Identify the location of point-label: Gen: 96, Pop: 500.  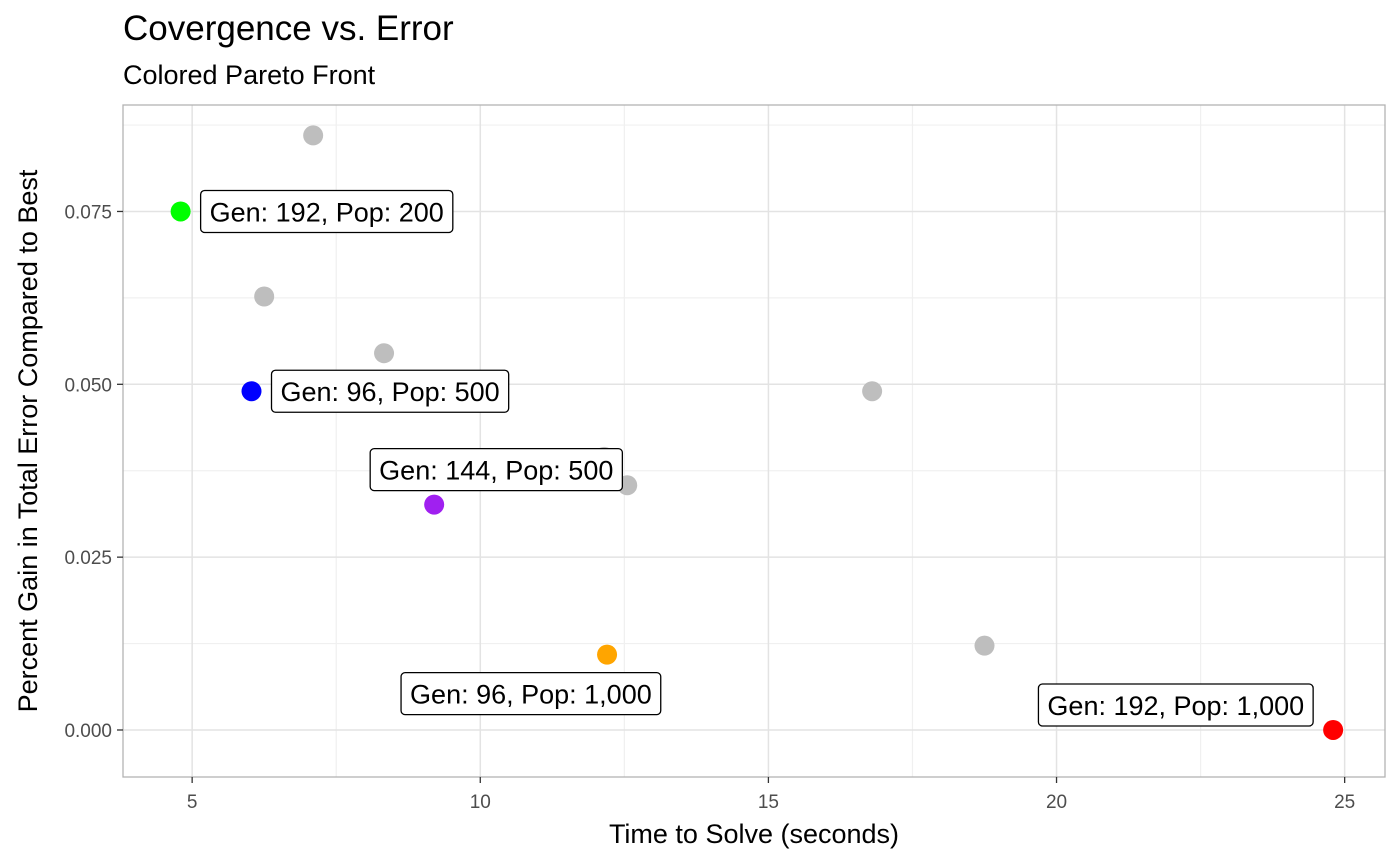
(390, 391).